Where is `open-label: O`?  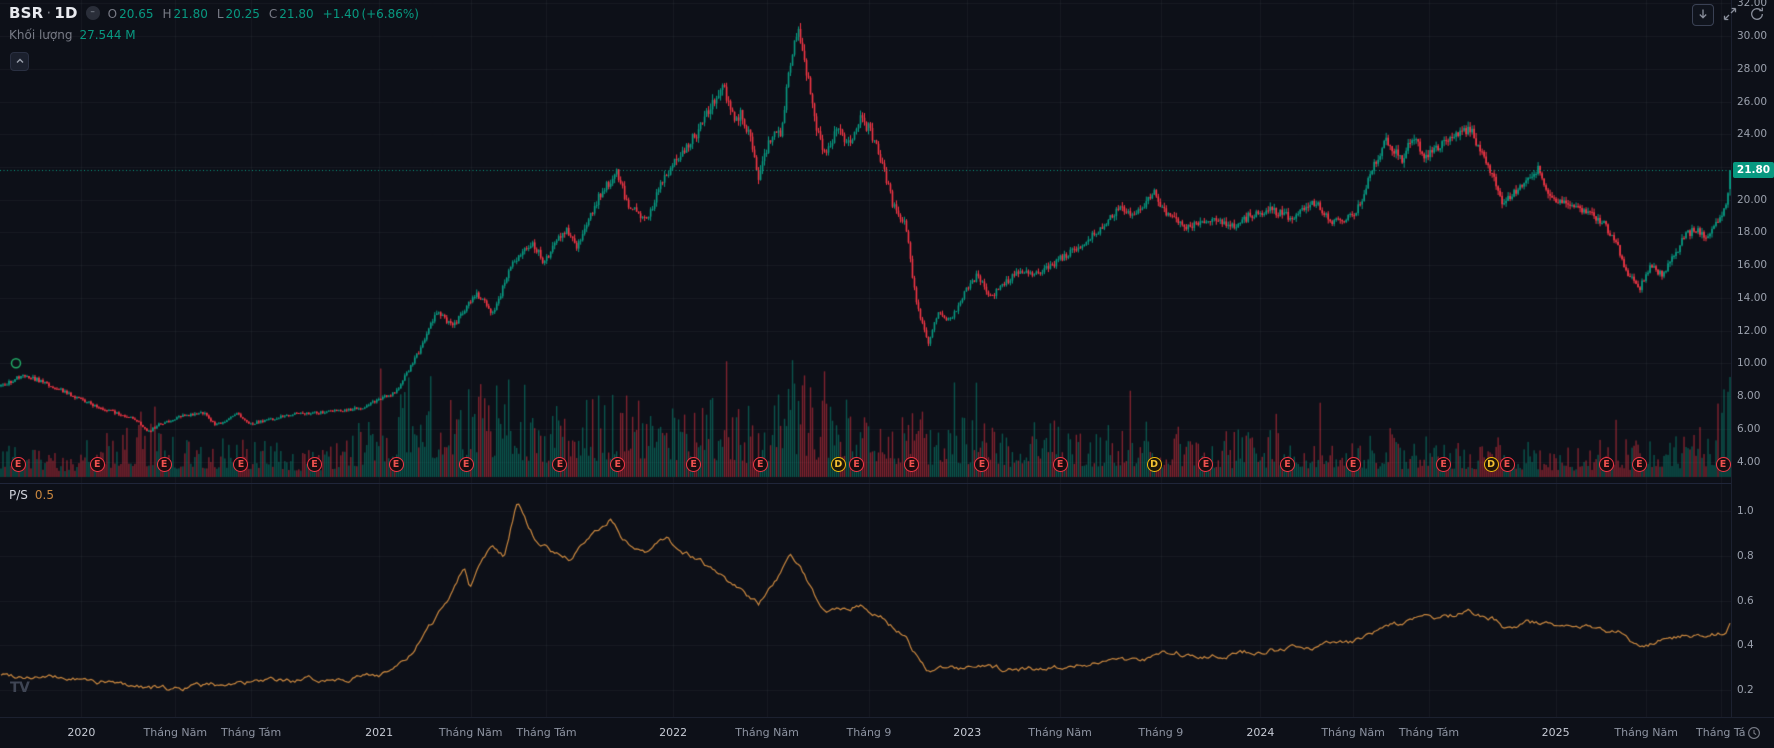 open-label: O is located at coordinates (112, 14).